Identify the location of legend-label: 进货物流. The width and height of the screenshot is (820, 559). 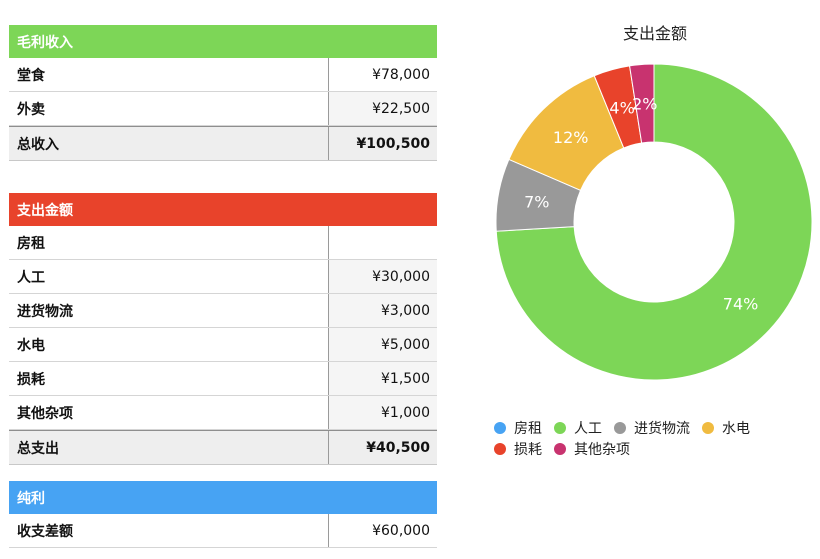
(662, 429).